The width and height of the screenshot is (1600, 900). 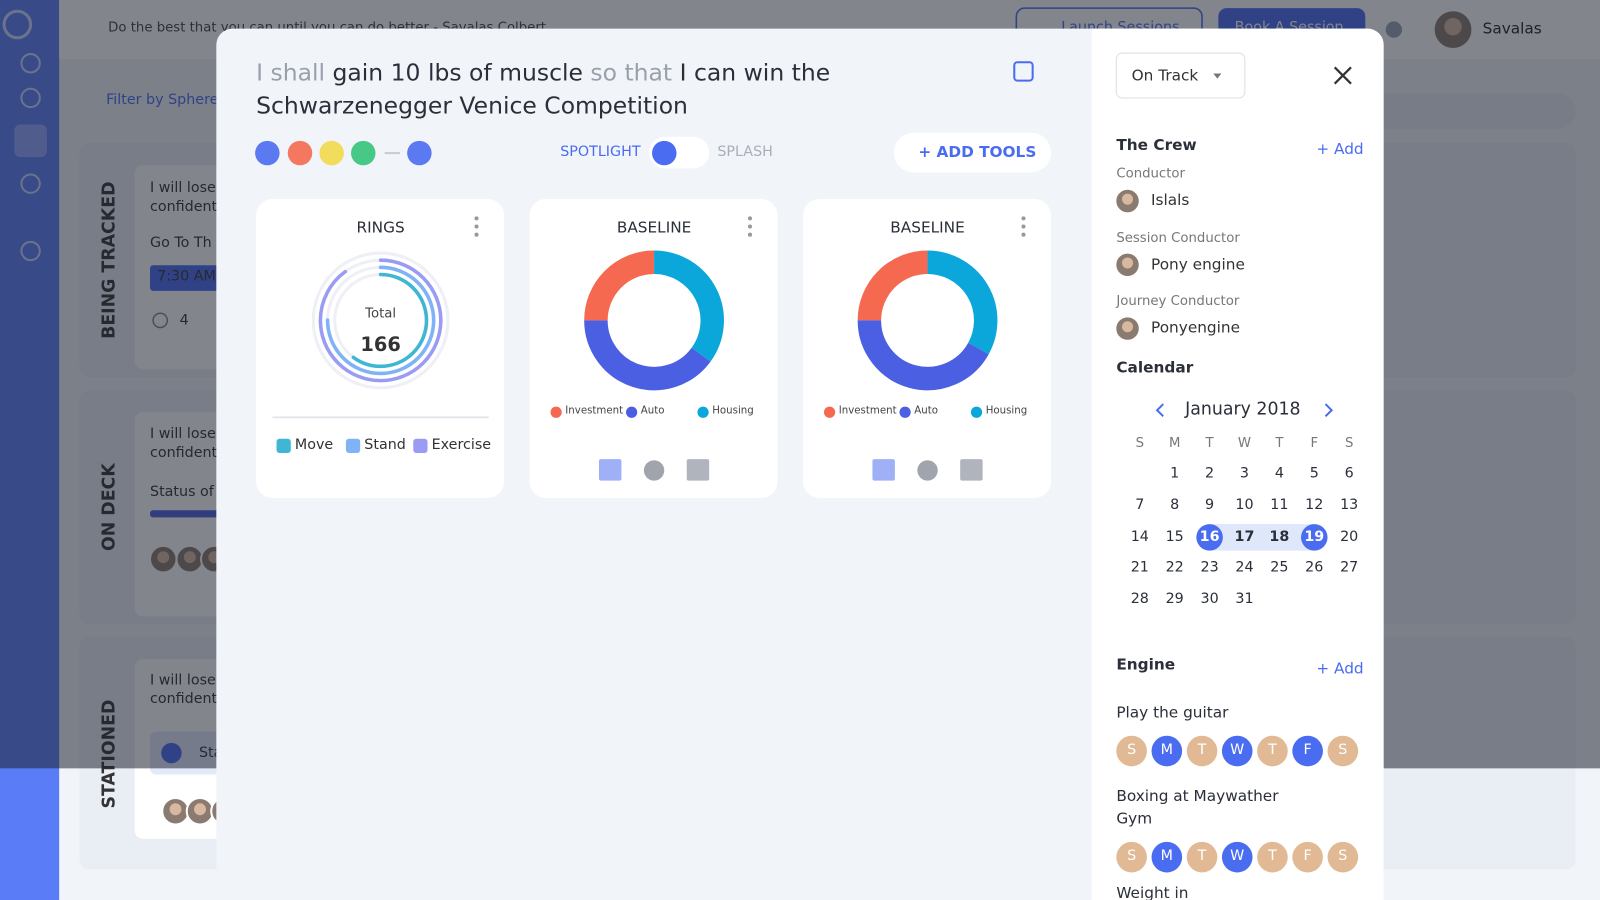 What do you see at coordinates (1023, 71) in the screenshot?
I see `edit-icon` at bounding box center [1023, 71].